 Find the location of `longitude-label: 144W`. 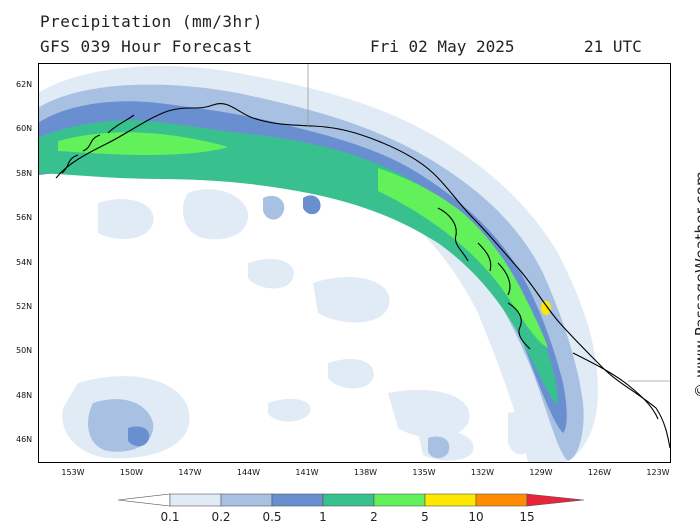

longitude-label: 144W is located at coordinates (248, 472).